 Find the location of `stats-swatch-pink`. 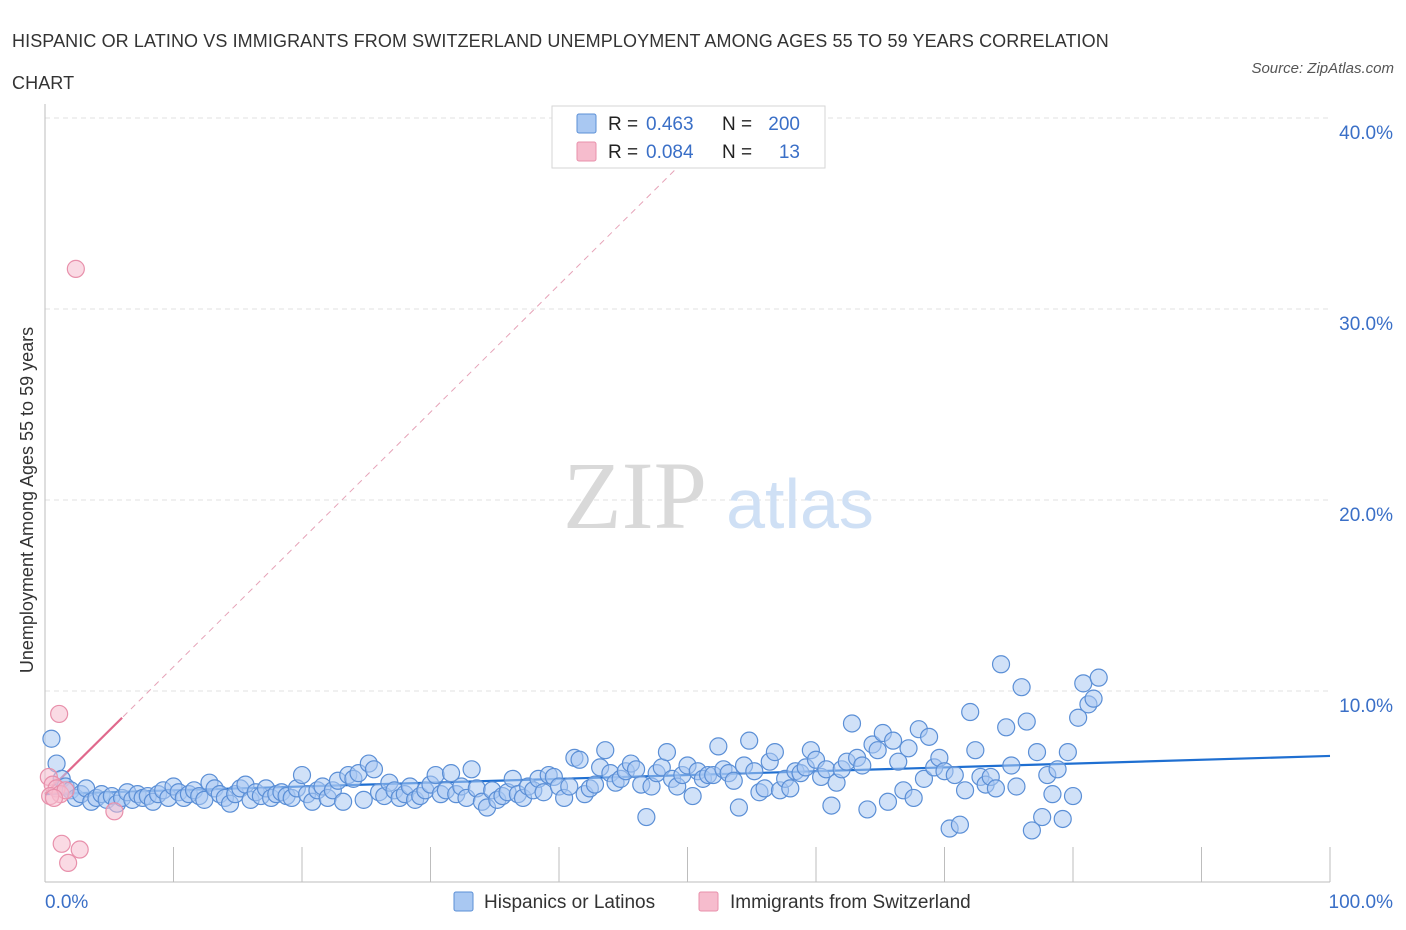

stats-swatch-pink is located at coordinates (586, 151).